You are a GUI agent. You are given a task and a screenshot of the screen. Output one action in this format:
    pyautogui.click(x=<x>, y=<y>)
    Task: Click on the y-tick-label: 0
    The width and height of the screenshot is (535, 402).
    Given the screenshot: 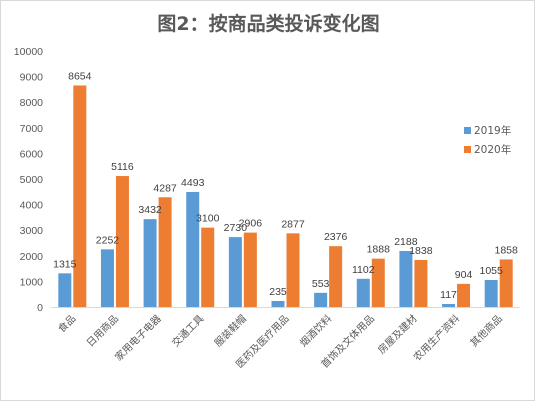 What is the action you would take?
    pyautogui.click(x=40, y=308)
    